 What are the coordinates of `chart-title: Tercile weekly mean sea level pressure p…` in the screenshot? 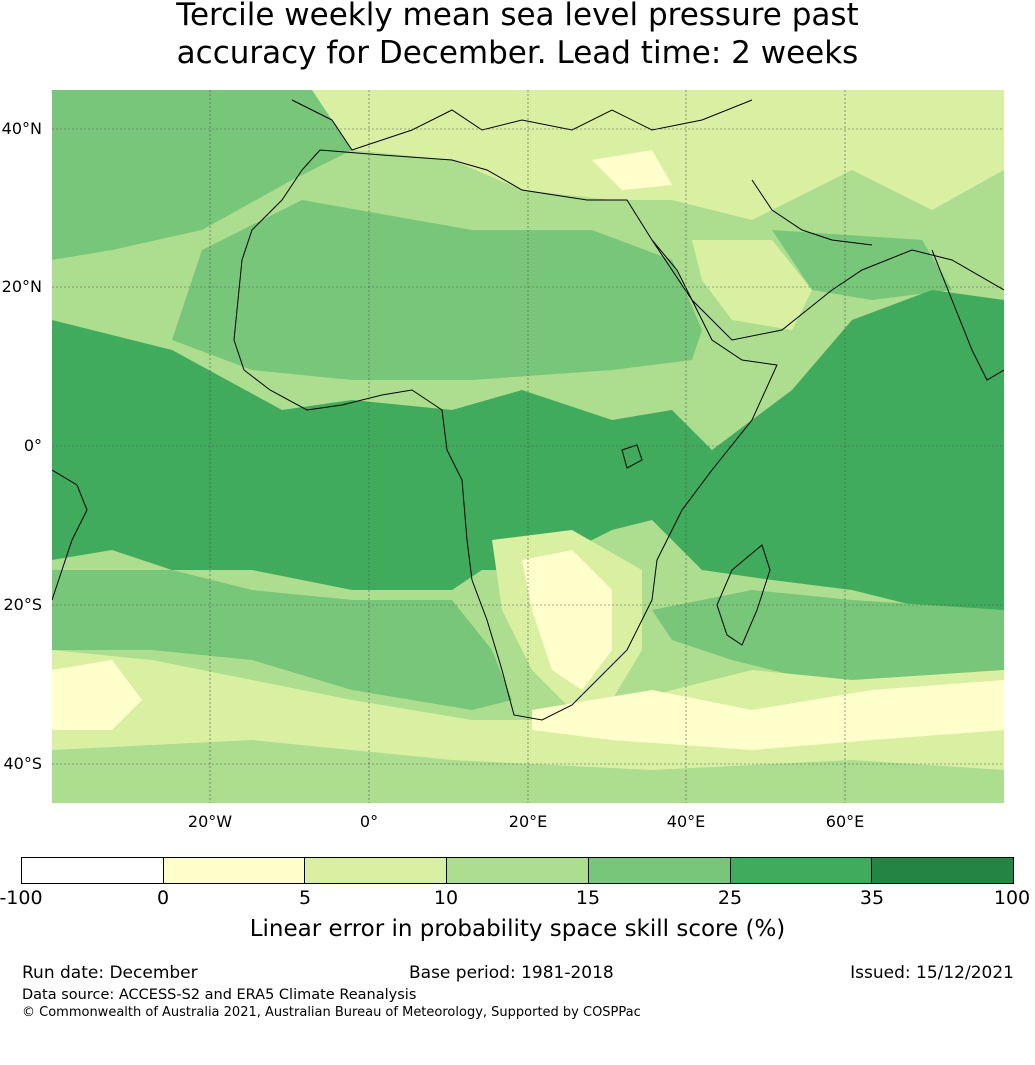 It's located at (517, 36).